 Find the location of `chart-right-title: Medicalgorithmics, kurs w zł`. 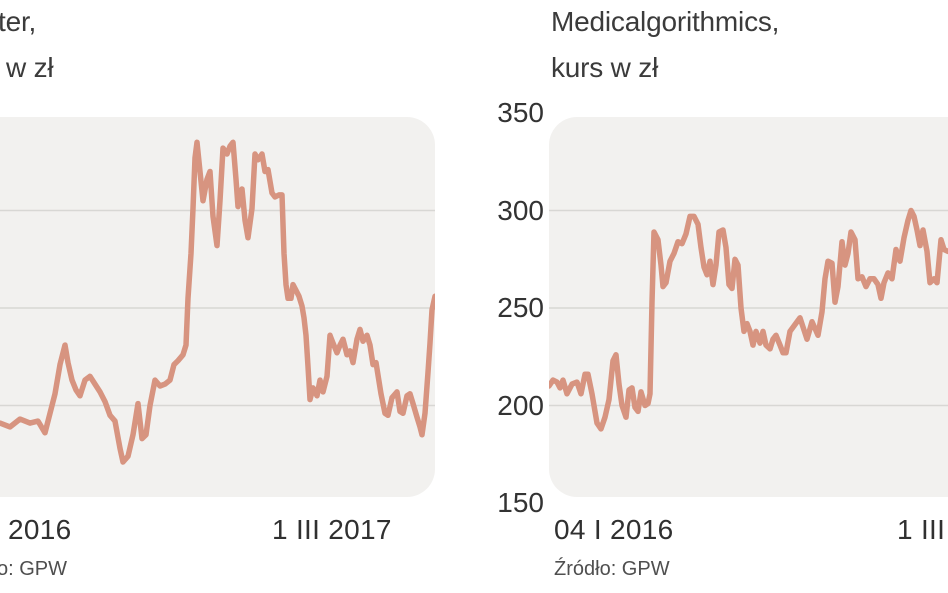

chart-right-title: Medicalgorithmics, kurs w zł is located at coordinates (665, 45).